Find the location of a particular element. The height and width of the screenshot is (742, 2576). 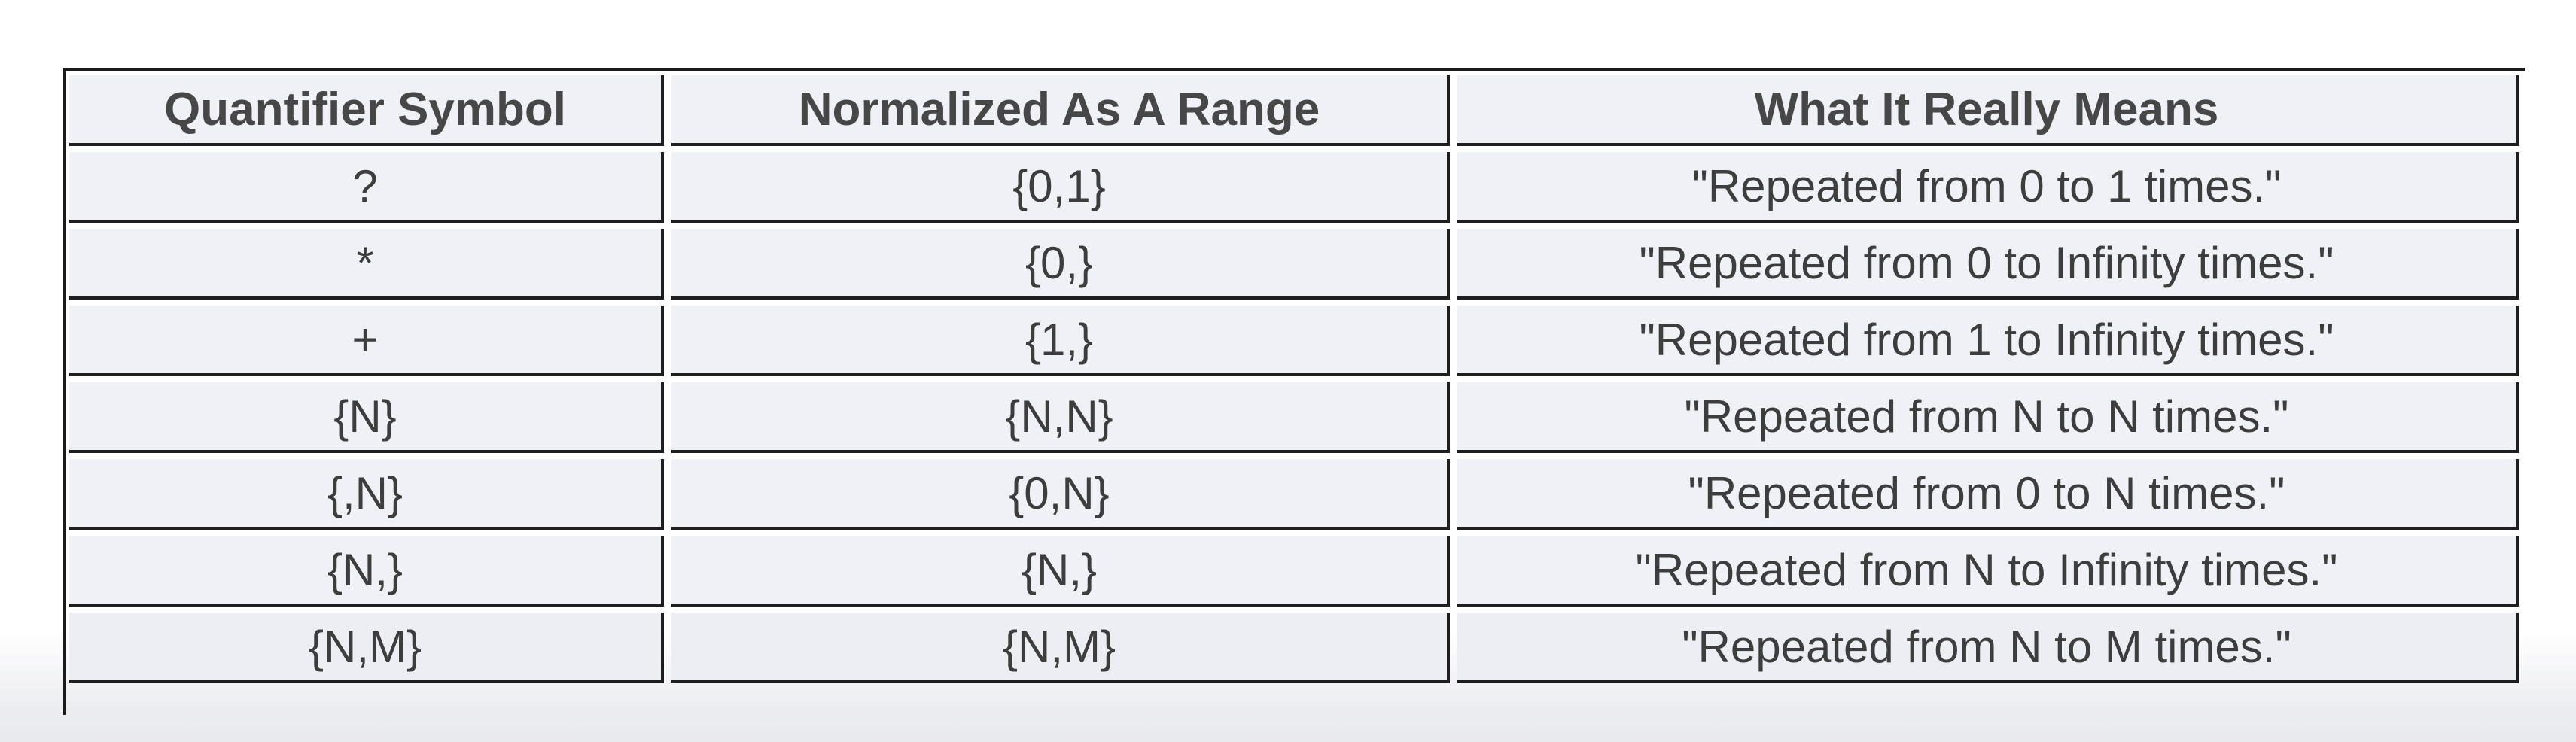

table-row: {N} {N,N} "Repeated from N to N times." is located at coordinates (1294, 417).